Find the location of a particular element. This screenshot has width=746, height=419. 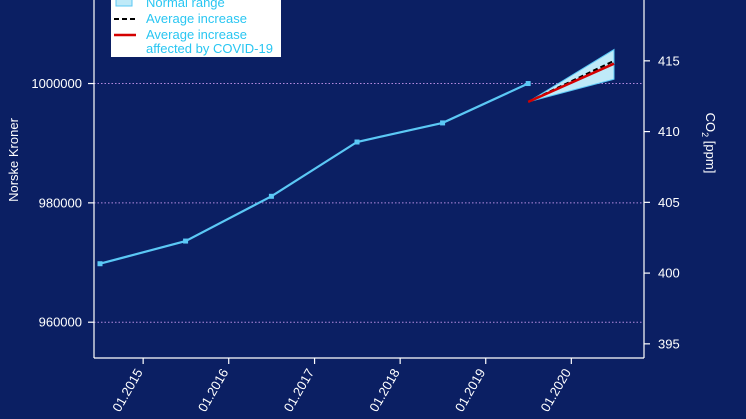

y-axis-right-title-main: CO is located at coordinates (710, 123).